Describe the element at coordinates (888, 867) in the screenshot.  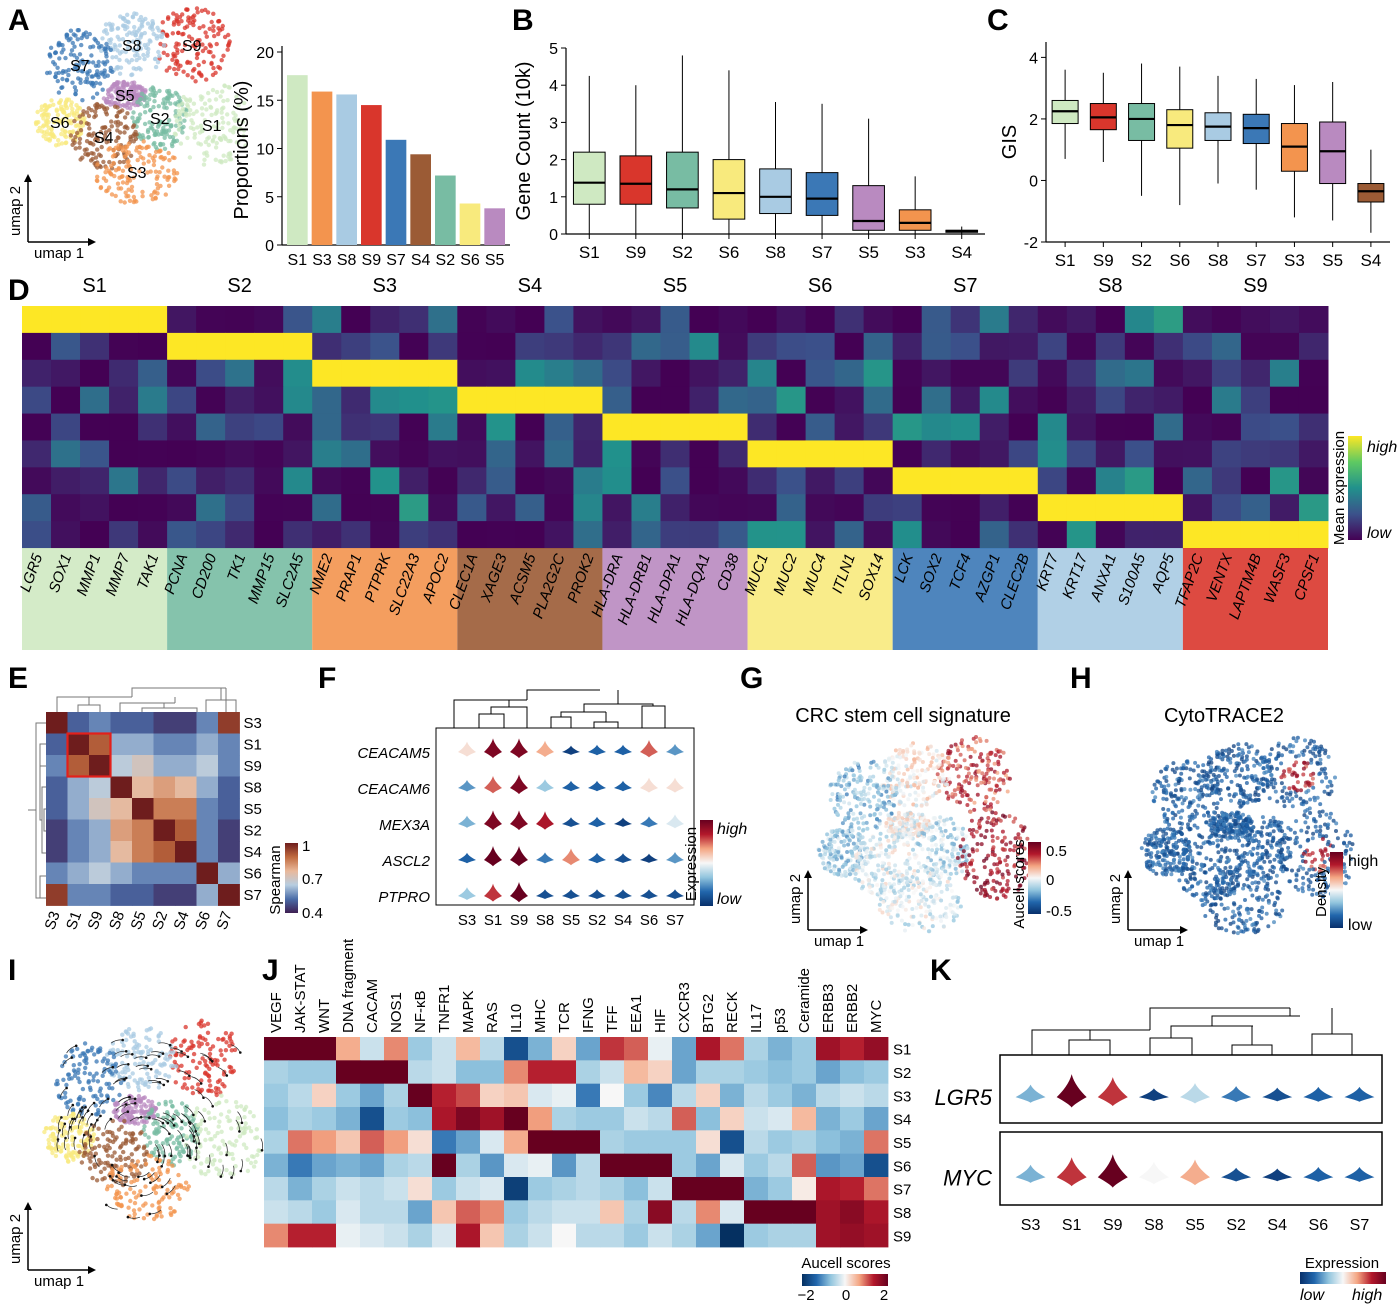
I see `g-cluster-S4` at that location.